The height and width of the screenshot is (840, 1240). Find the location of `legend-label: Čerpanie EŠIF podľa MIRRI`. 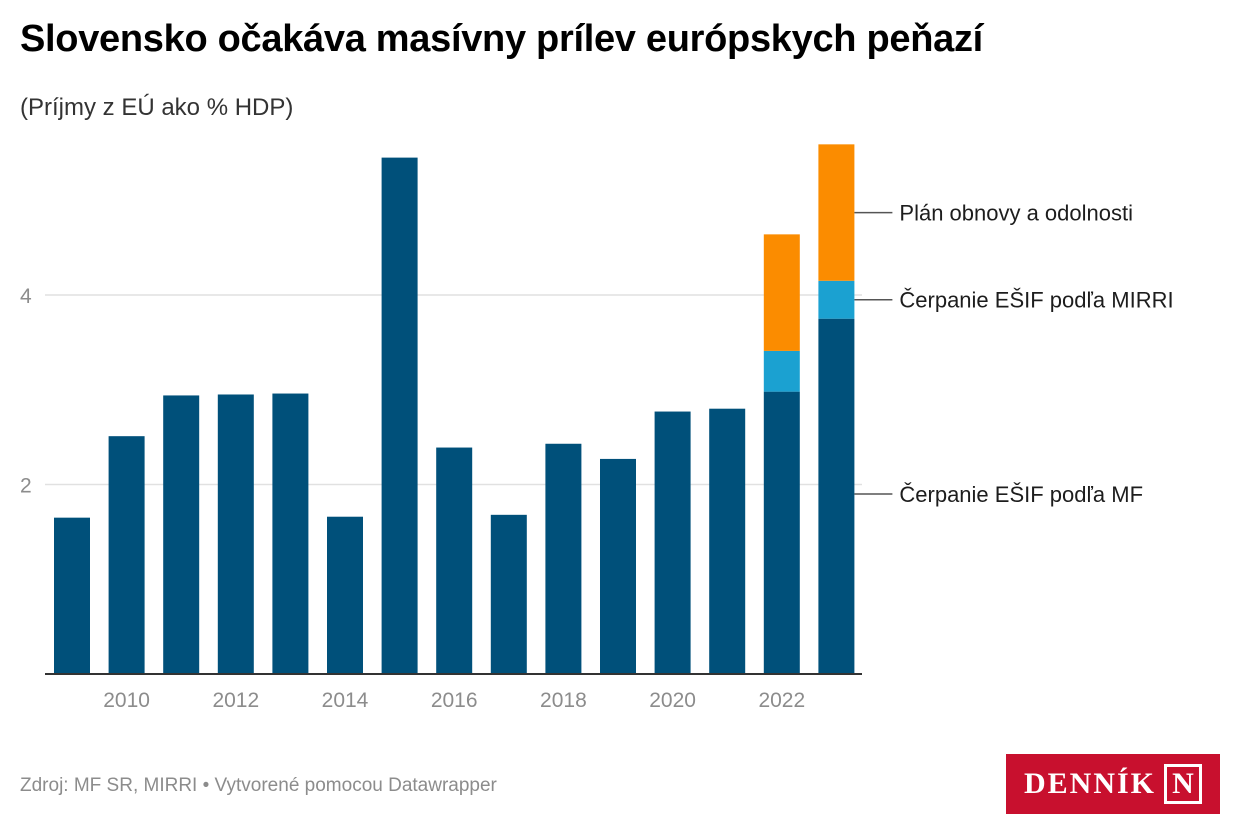

legend-label: Čerpanie EŠIF podľa MIRRI is located at coordinates (1036, 300).